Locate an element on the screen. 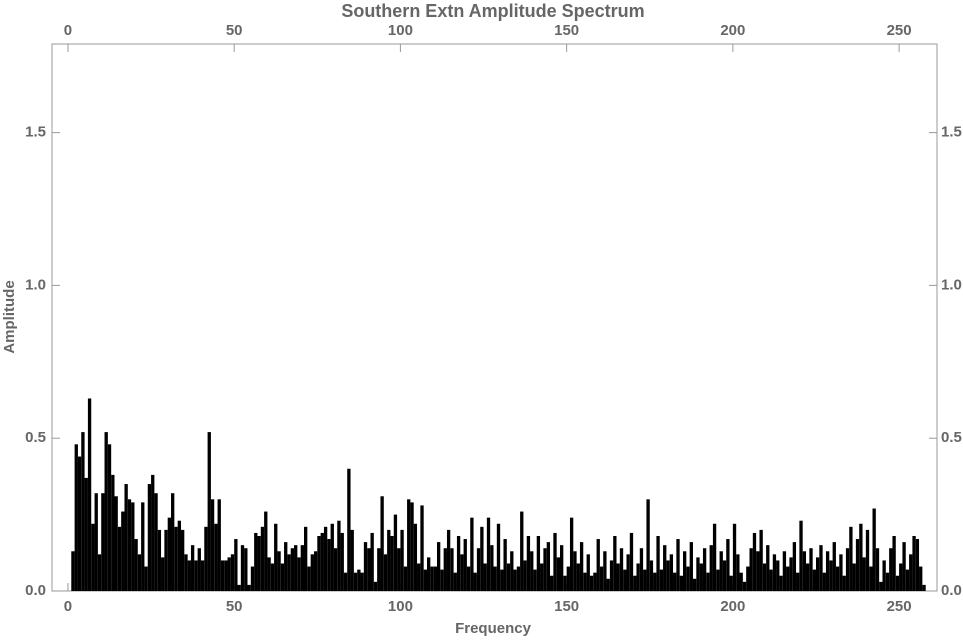 The width and height of the screenshot is (963, 640). x-tick-label: 150 is located at coordinates (566, 606).